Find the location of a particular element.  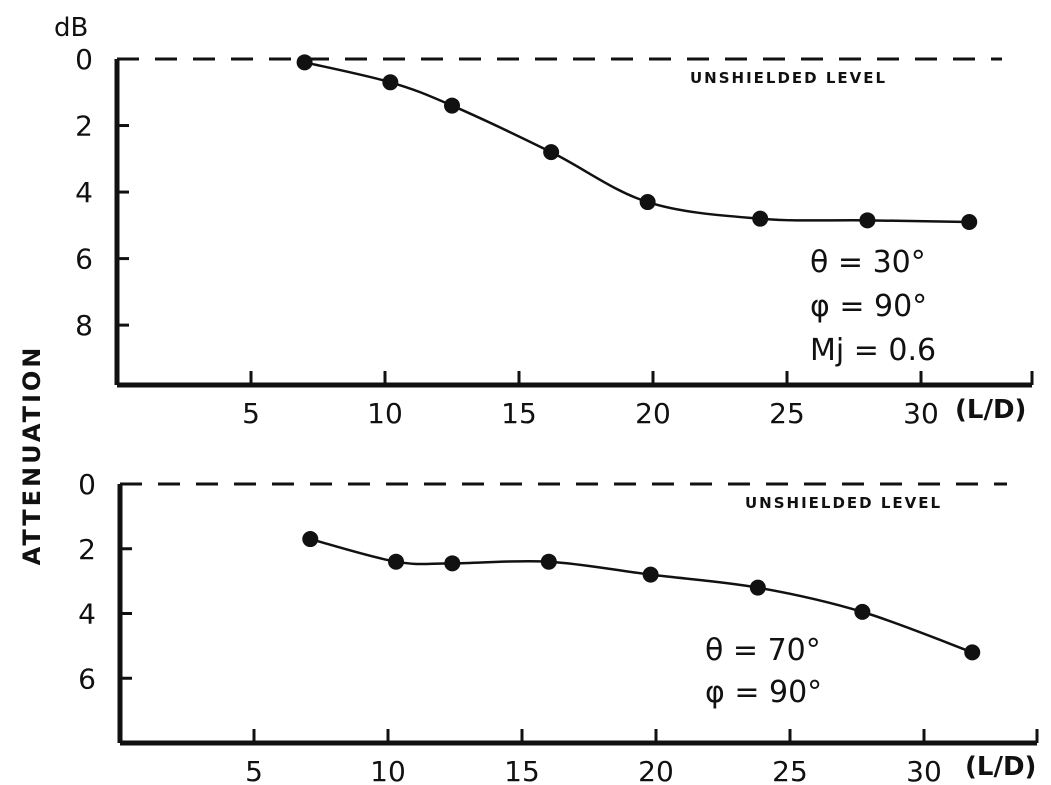

attenuation-curve is located at coordinates (641, 595).